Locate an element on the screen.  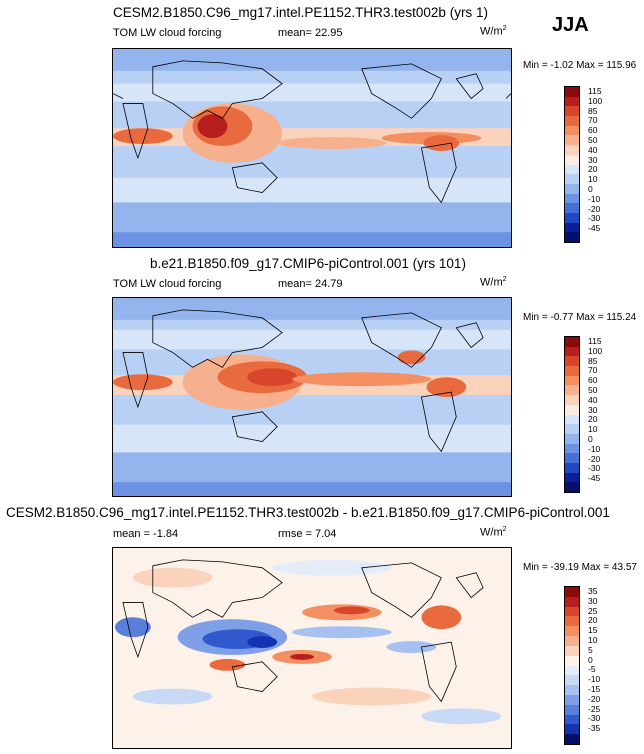
colorbar-tick-label: 5 is located at coordinates (590, 649).